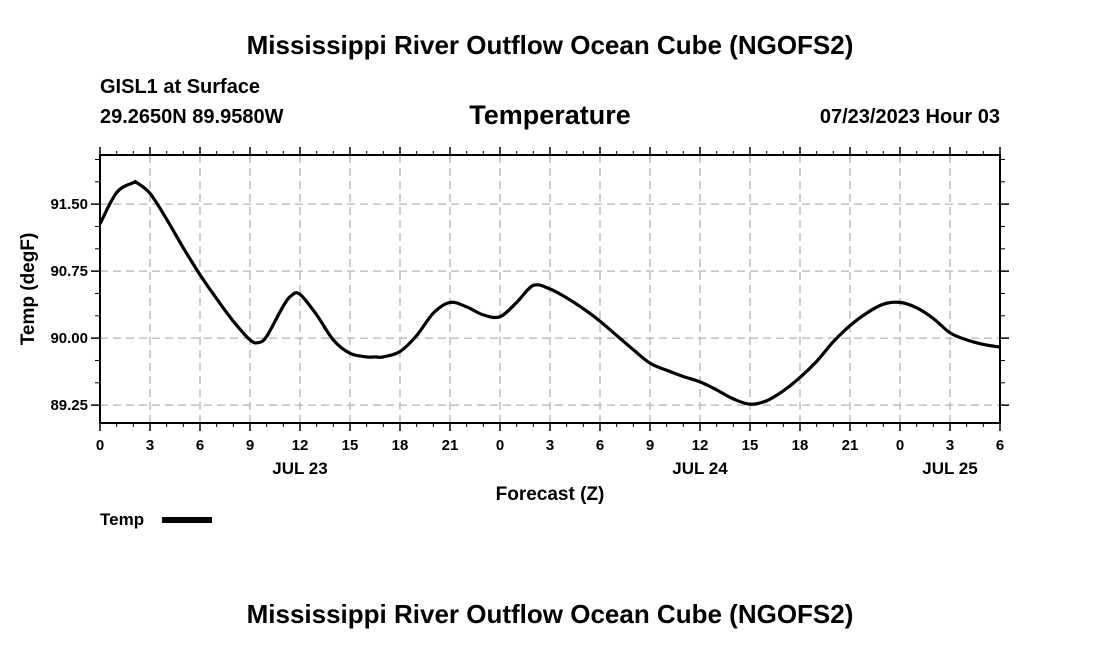  Describe the element at coordinates (299, 468) in the screenshot. I see `date-label: JUL 23` at that location.